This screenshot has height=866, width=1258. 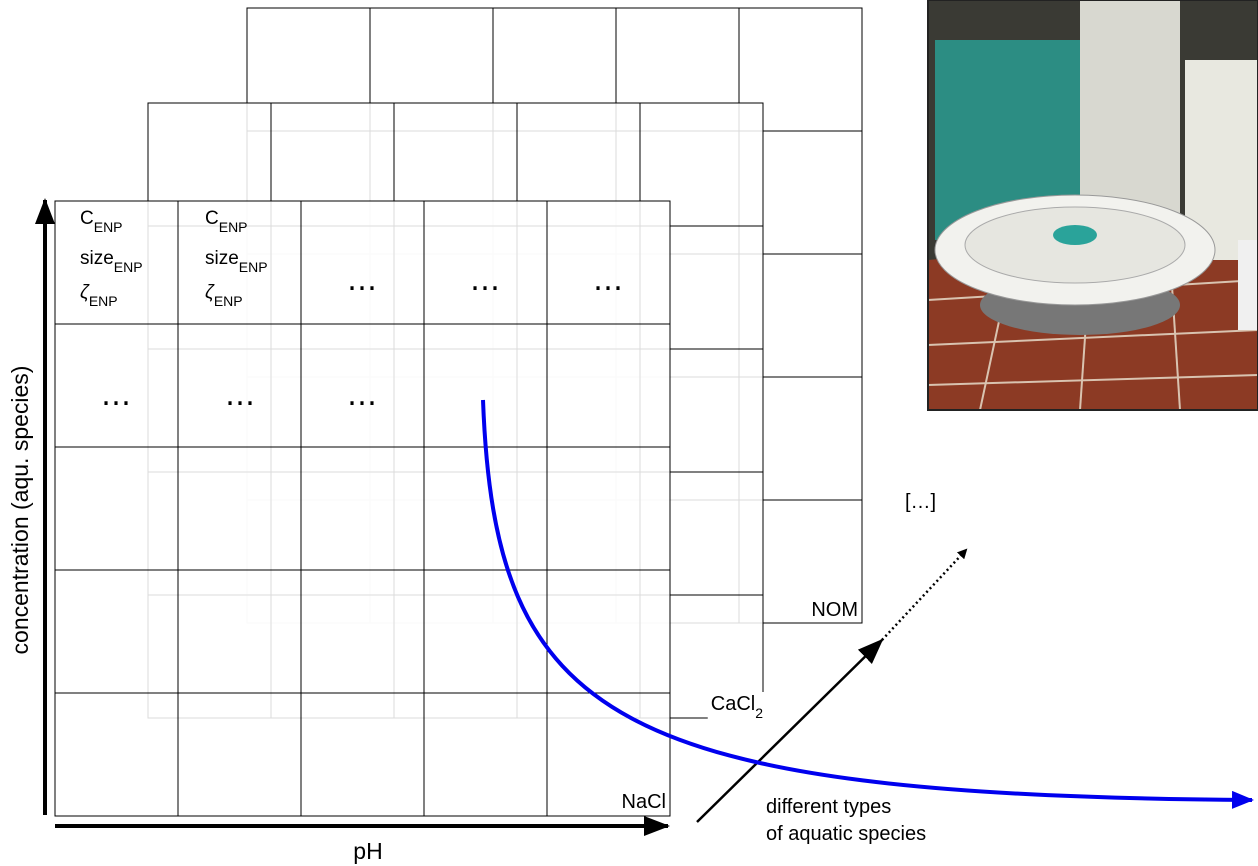 I want to click on layer-label: NaCl, so click(x=644, y=802).